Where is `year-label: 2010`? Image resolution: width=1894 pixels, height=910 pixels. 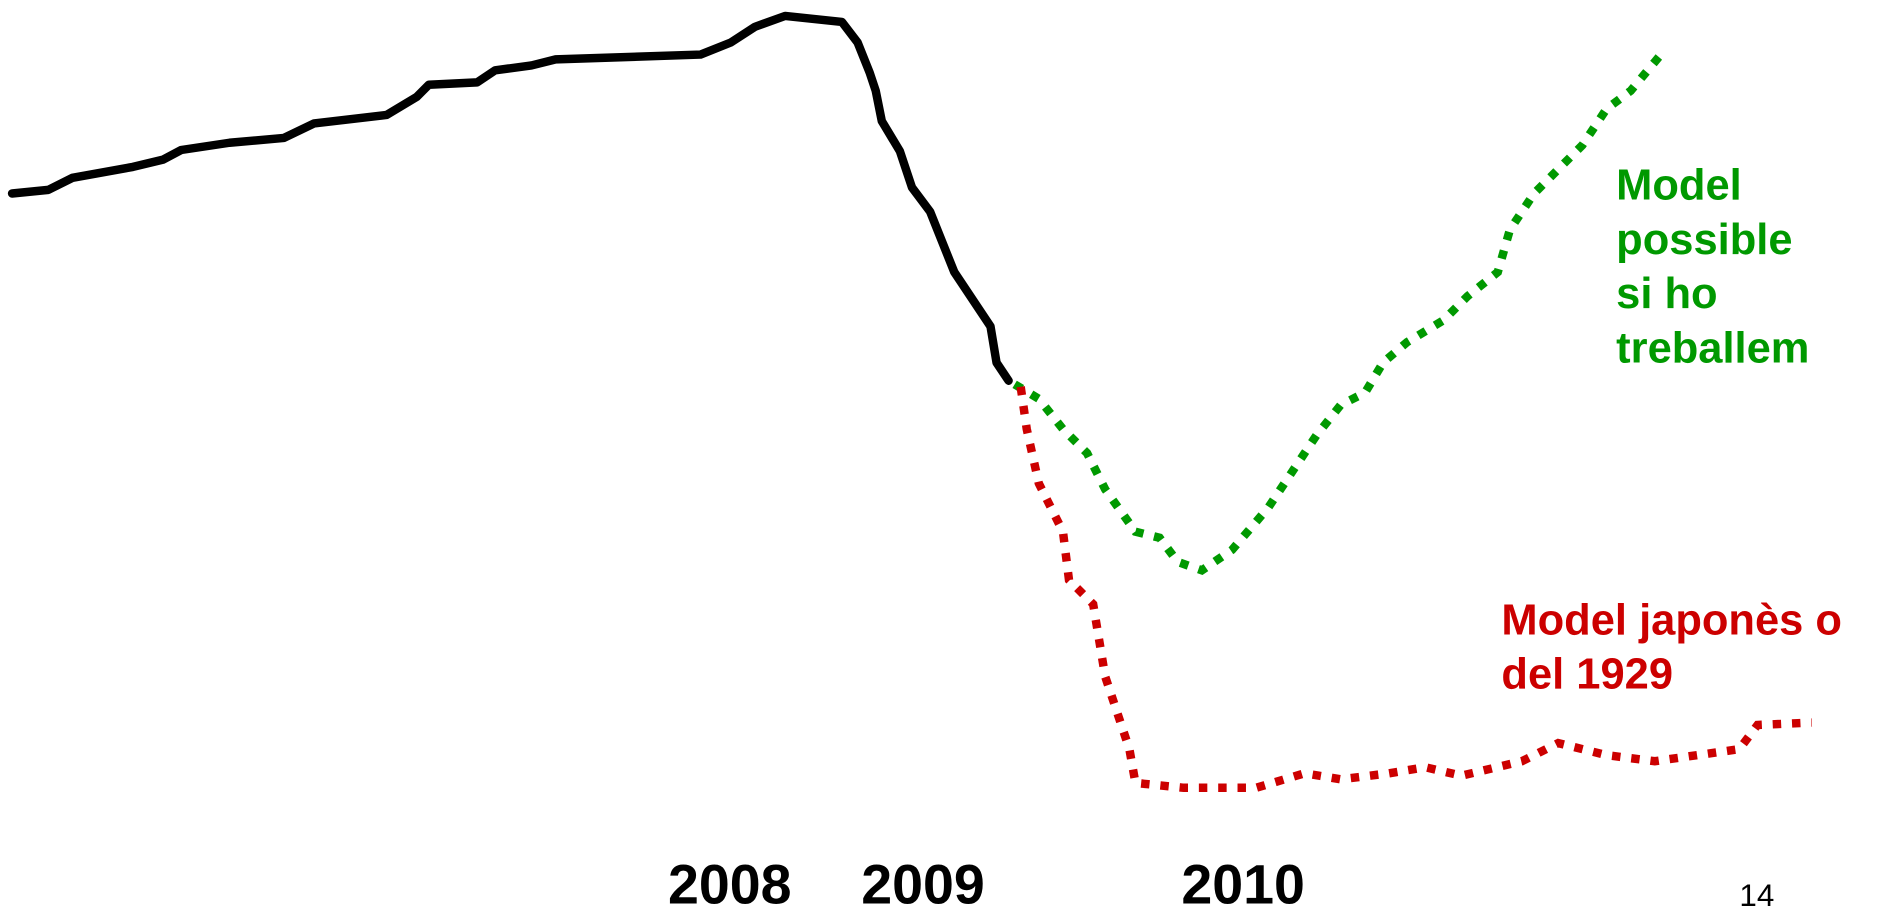 year-label: 2010 is located at coordinates (1243, 882).